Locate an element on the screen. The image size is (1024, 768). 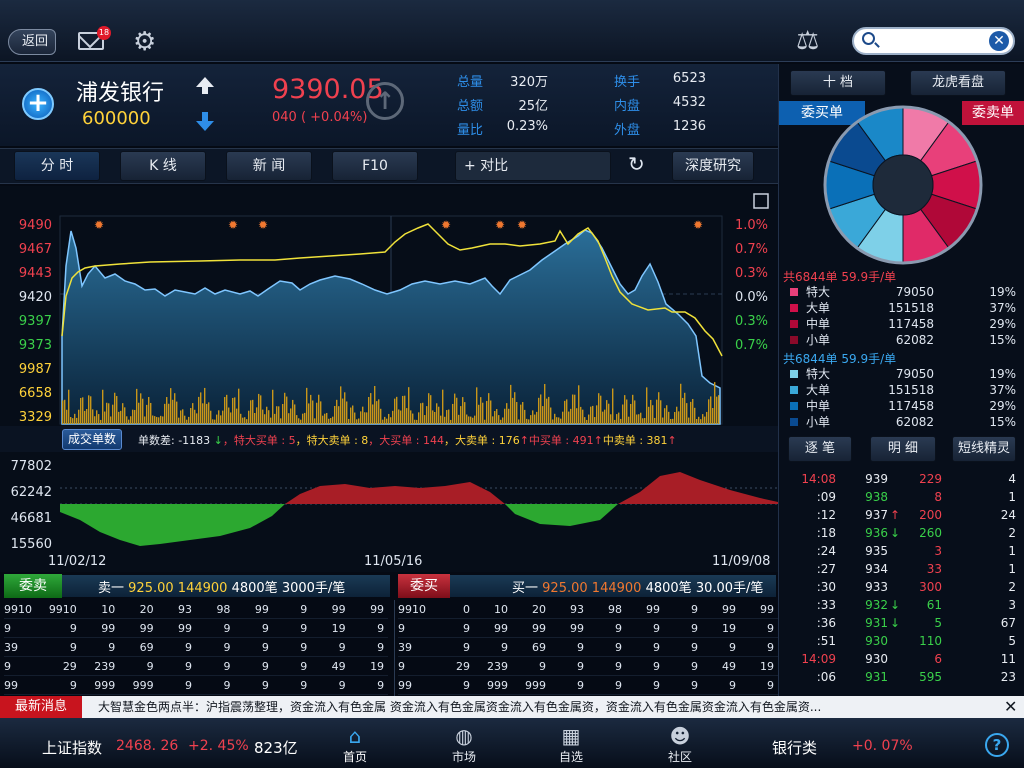
tab-tick-by-tick: 逐 笔 is located at coordinates (820, 449).